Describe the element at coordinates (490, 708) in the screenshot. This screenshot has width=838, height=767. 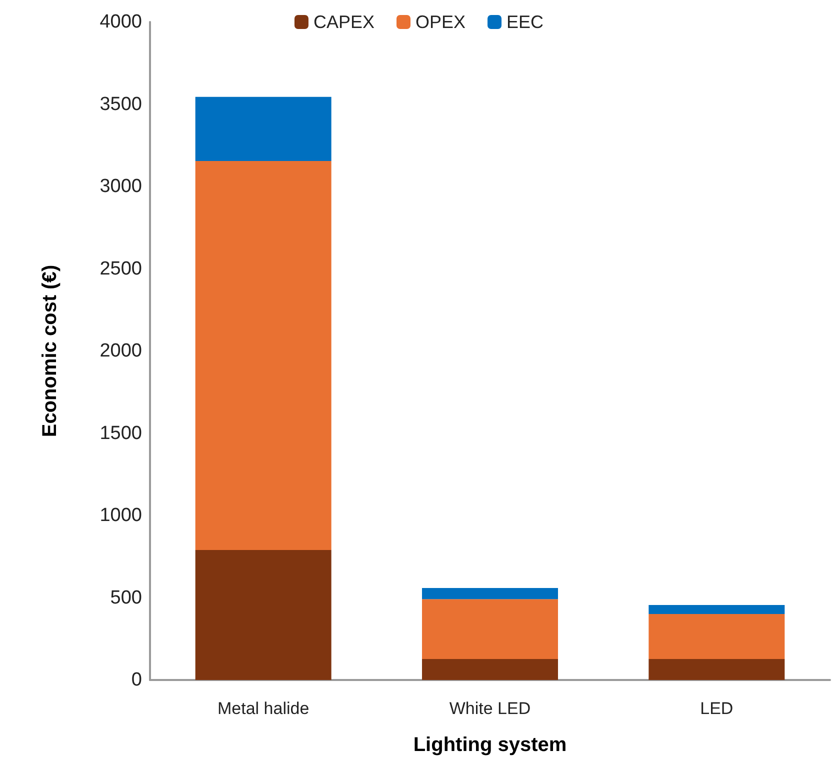
I see `x-tick-label: White LED` at that location.